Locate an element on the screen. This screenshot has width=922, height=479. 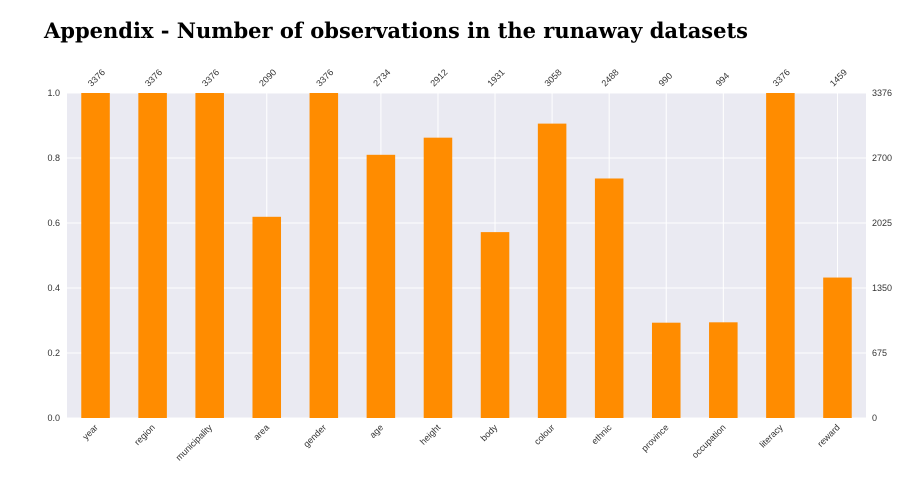
right-tick-label: 675 is located at coordinates (879, 353).